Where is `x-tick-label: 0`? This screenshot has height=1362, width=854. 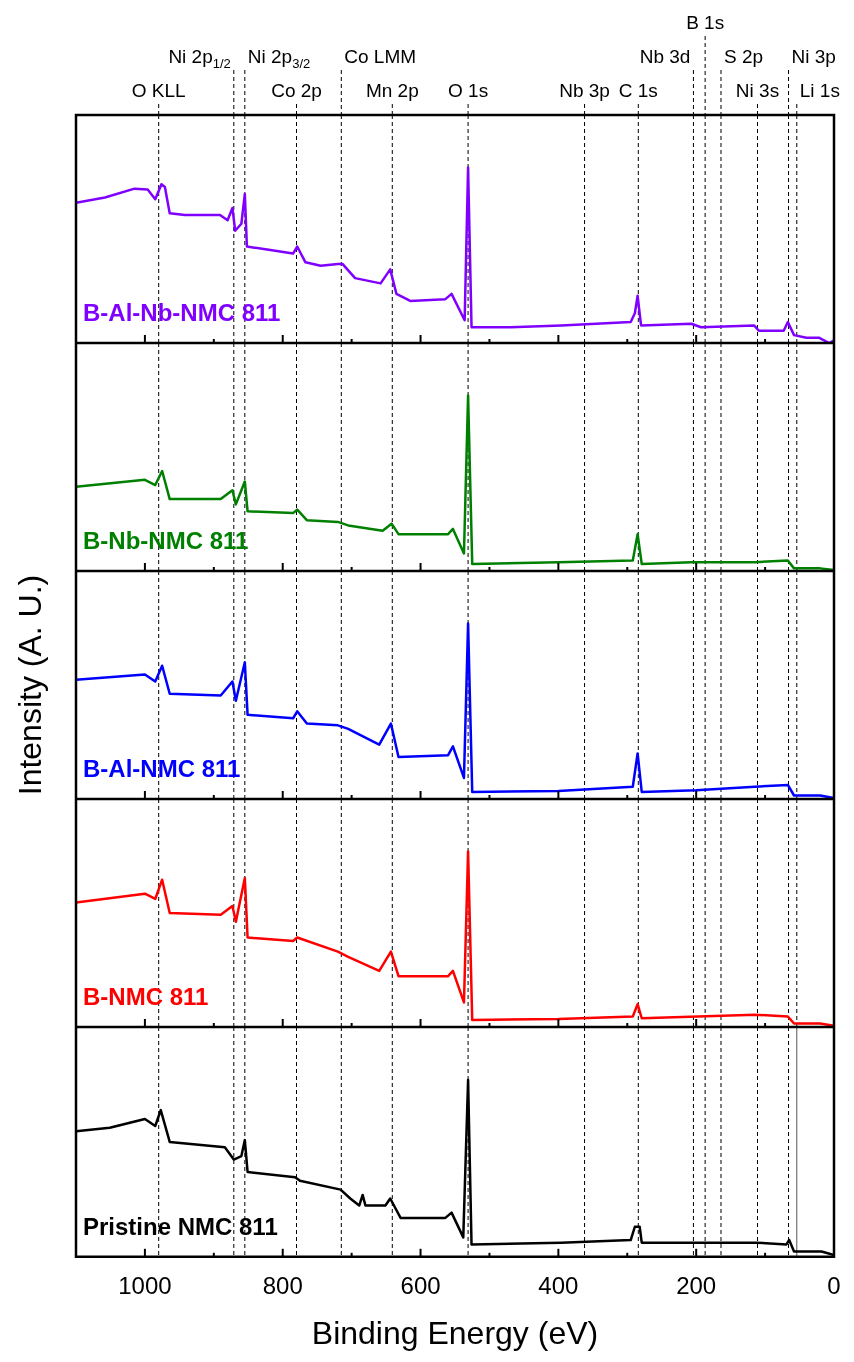
x-tick-label: 0 is located at coordinates (834, 1285).